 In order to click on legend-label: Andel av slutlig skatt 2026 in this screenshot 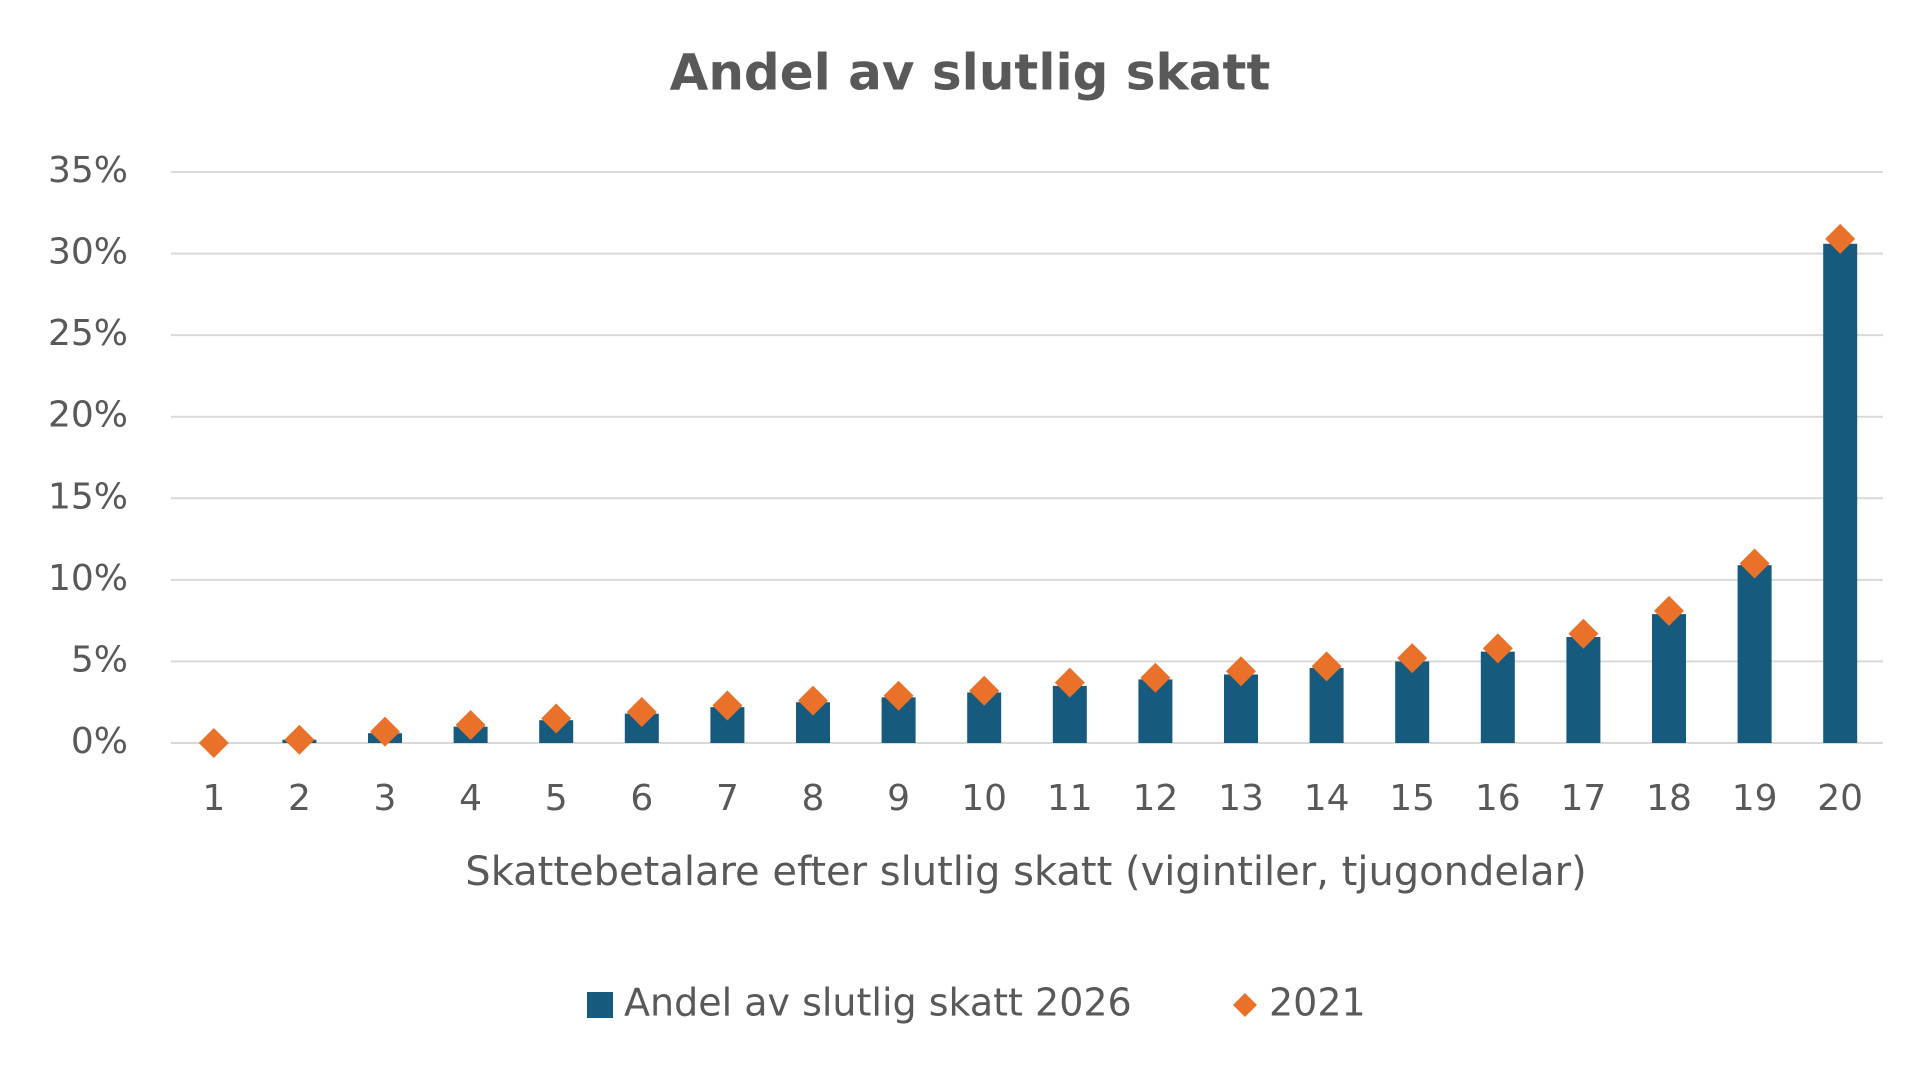, I will do `click(878, 1003)`.